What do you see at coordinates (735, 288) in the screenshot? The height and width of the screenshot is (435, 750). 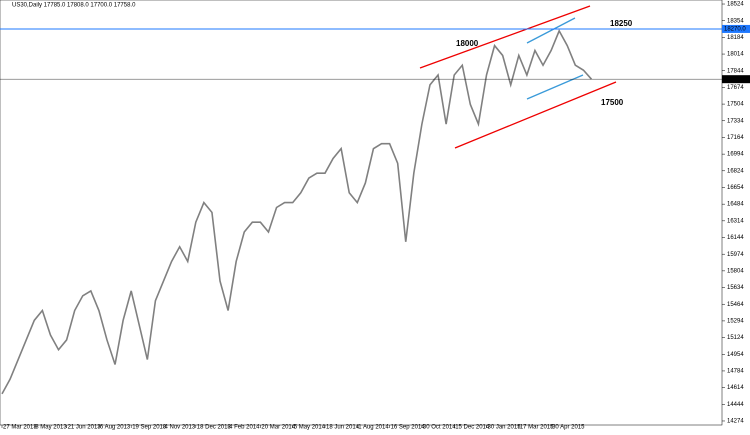 I see `y-tick-label: 15634` at bounding box center [735, 288].